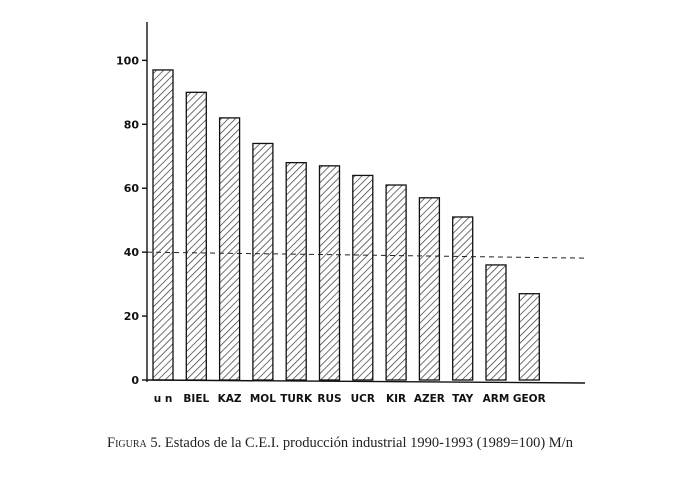  I want to click on x-category-label: RUS, so click(329, 399).